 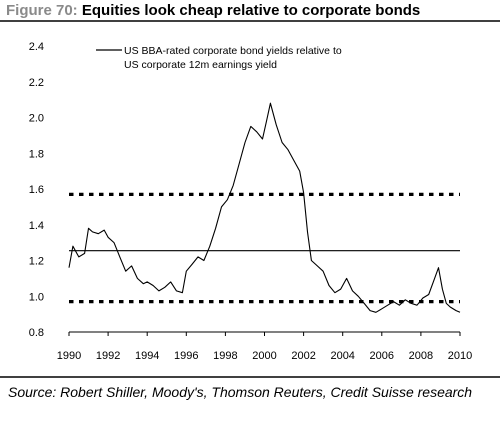 What do you see at coordinates (303, 356) in the screenshot?
I see `x-tick-label: 2002` at bounding box center [303, 356].